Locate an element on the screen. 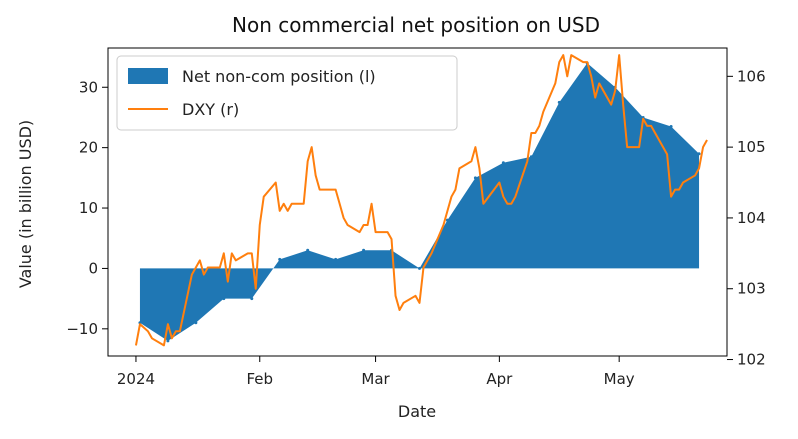 This screenshot has width=798, height=439. legend-label-net-position: Net non-com position (l) is located at coordinates (279, 76).